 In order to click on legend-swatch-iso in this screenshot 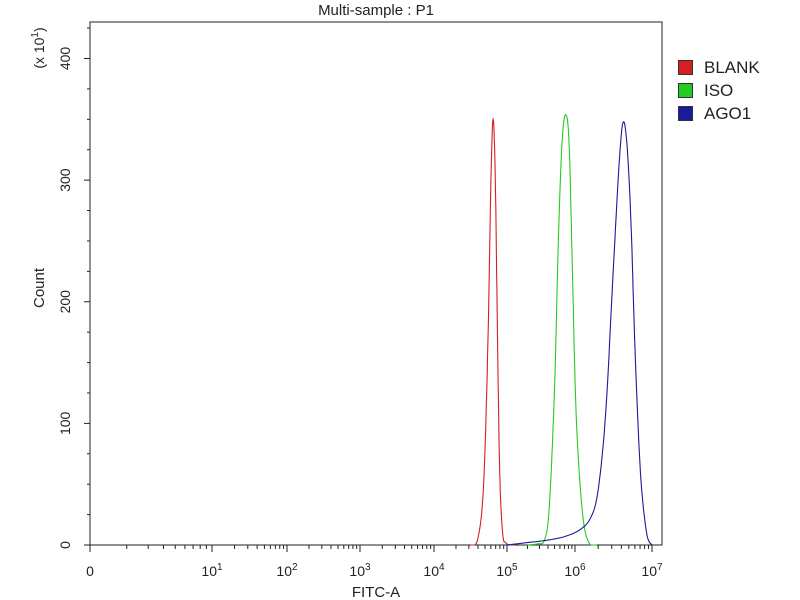, I will do `click(685, 90)`.